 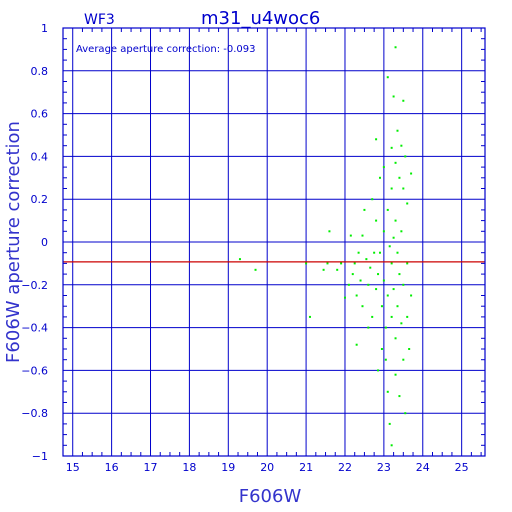 What do you see at coordinates (40, 114) in the screenshot?
I see `y-tick-label: 0.6` at bounding box center [40, 114].